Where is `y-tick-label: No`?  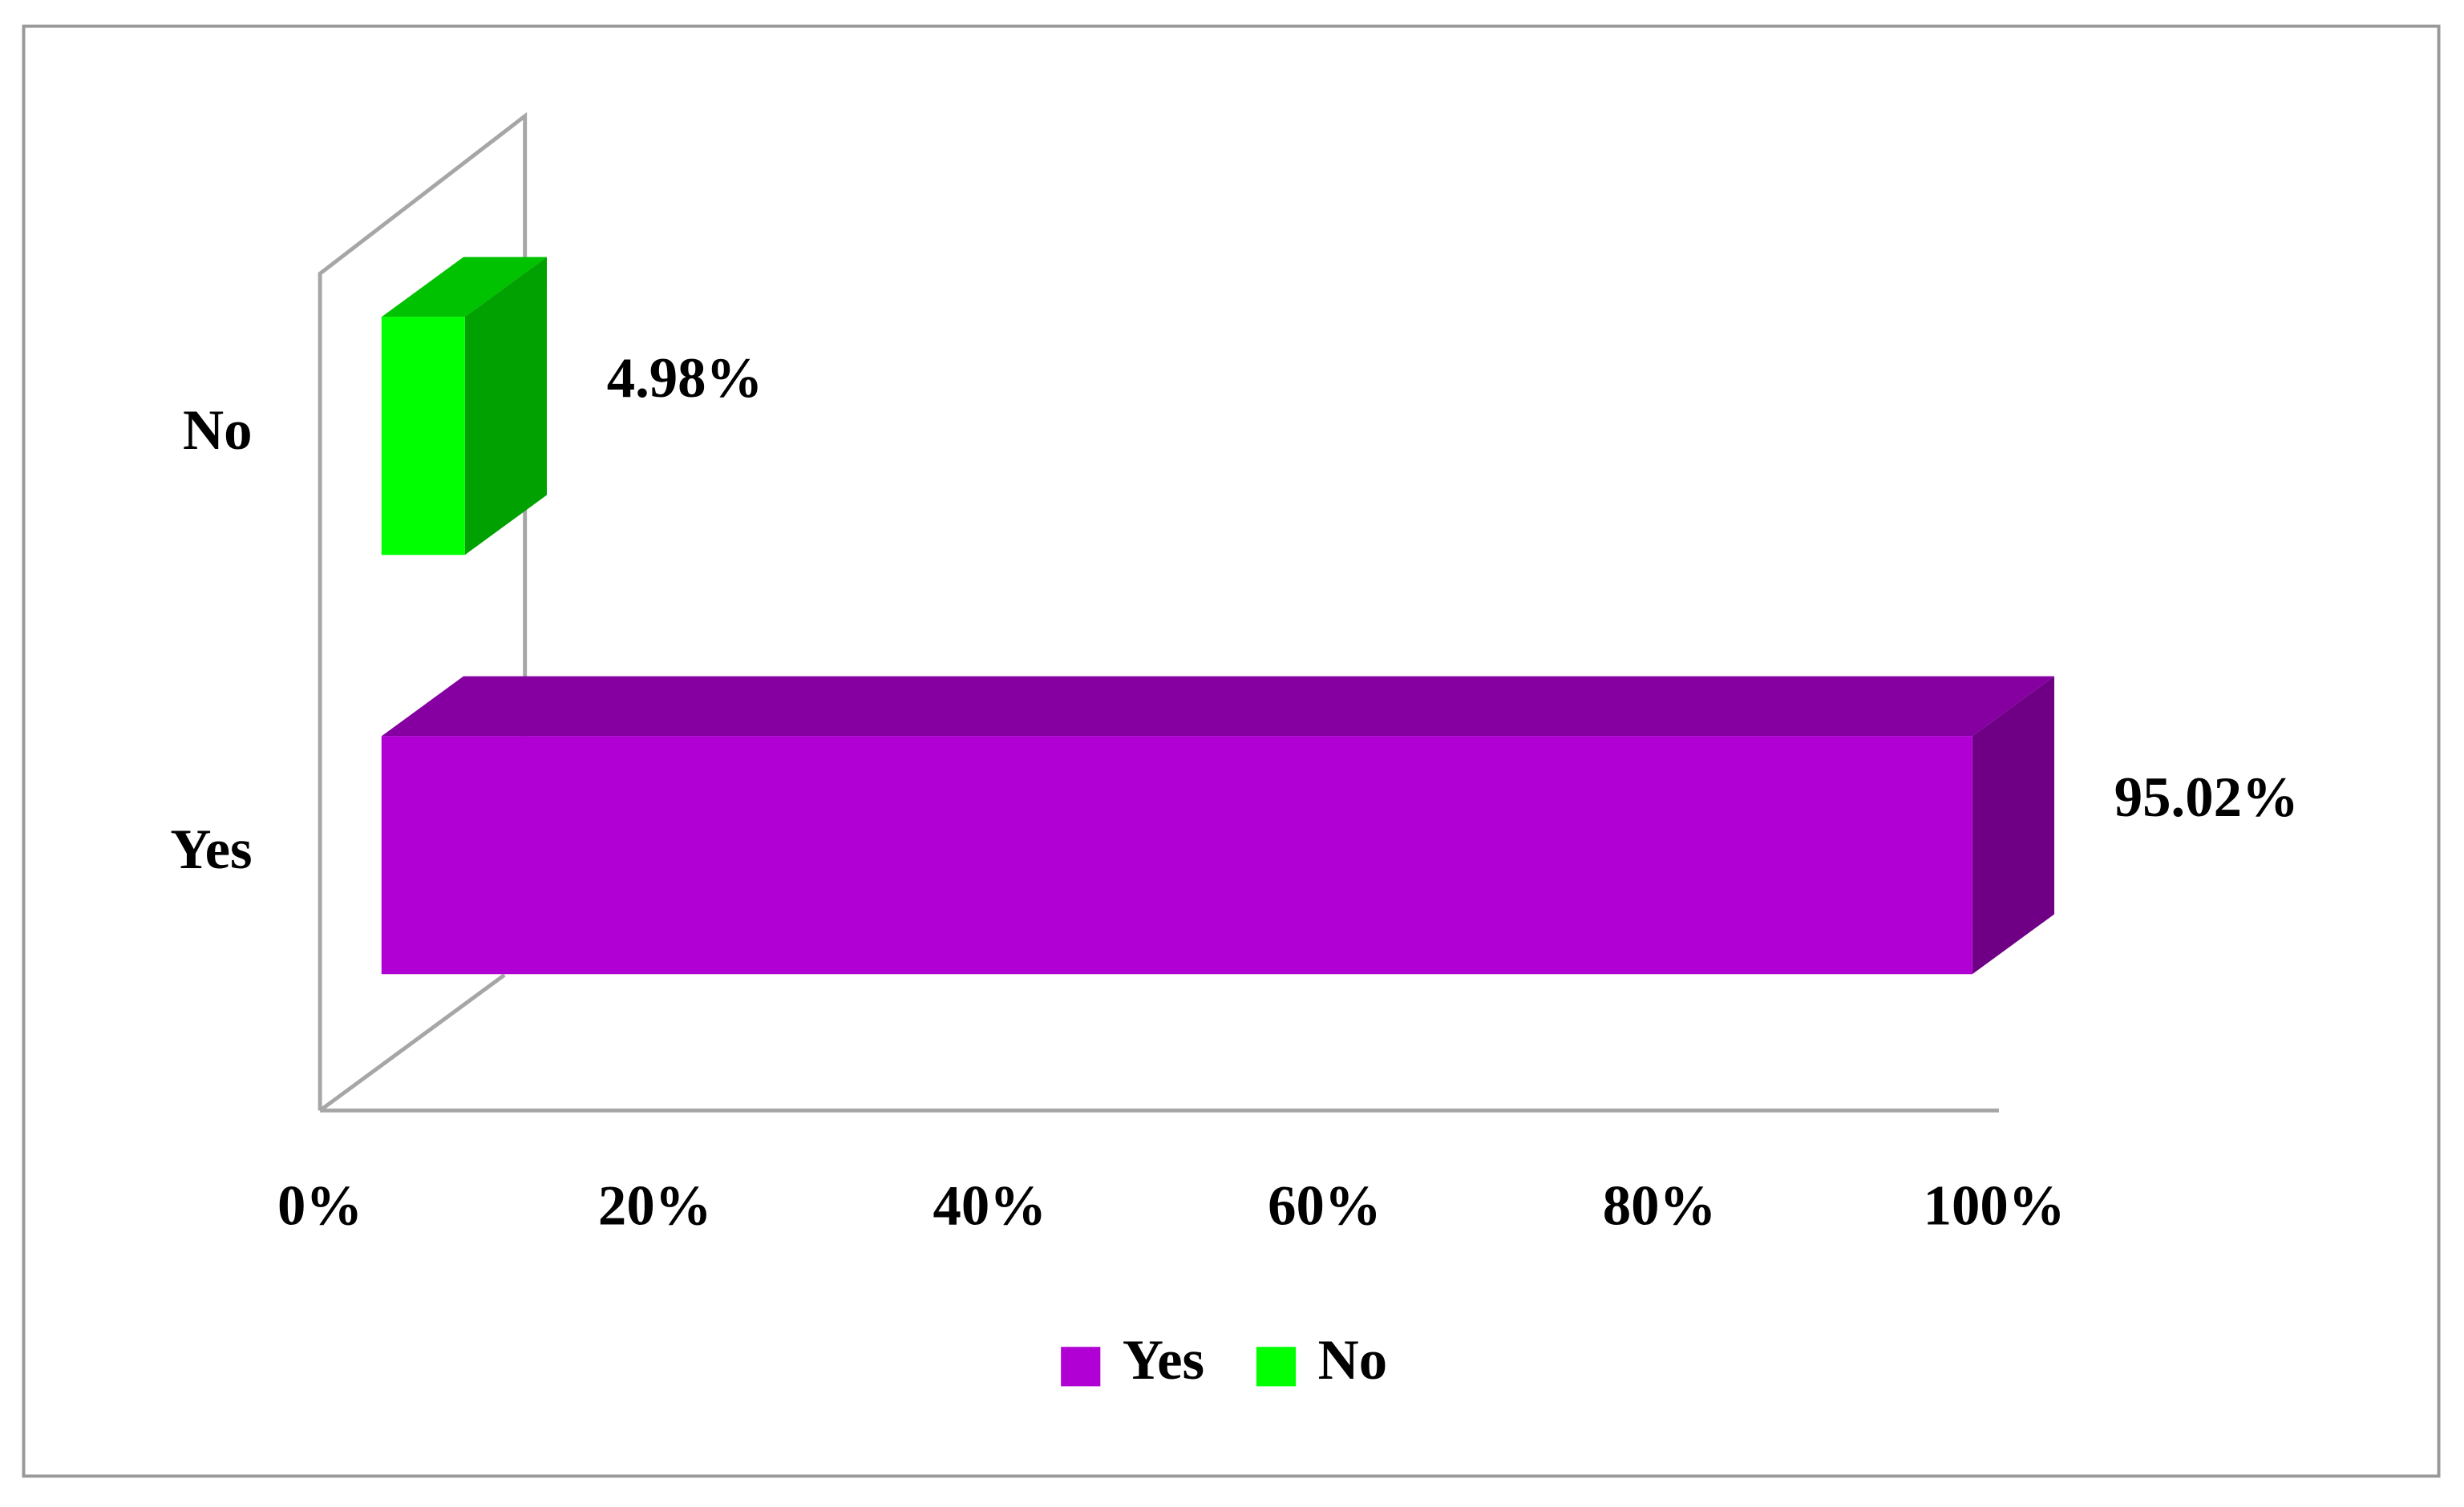 y-tick-label: No is located at coordinates (217, 431).